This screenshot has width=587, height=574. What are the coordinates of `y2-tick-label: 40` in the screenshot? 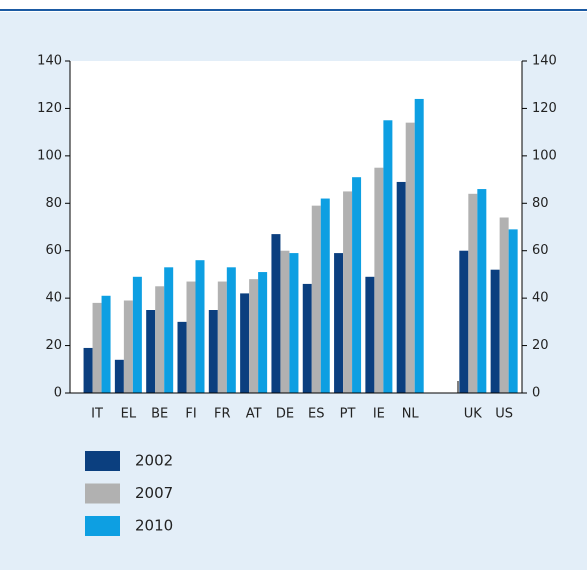 It's located at (540, 298).